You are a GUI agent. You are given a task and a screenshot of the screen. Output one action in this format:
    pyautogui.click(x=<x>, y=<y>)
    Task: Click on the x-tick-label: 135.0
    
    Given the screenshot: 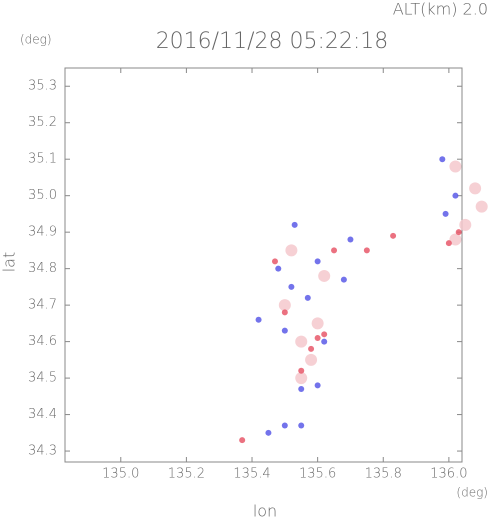 What is the action you would take?
    pyautogui.click(x=120, y=474)
    